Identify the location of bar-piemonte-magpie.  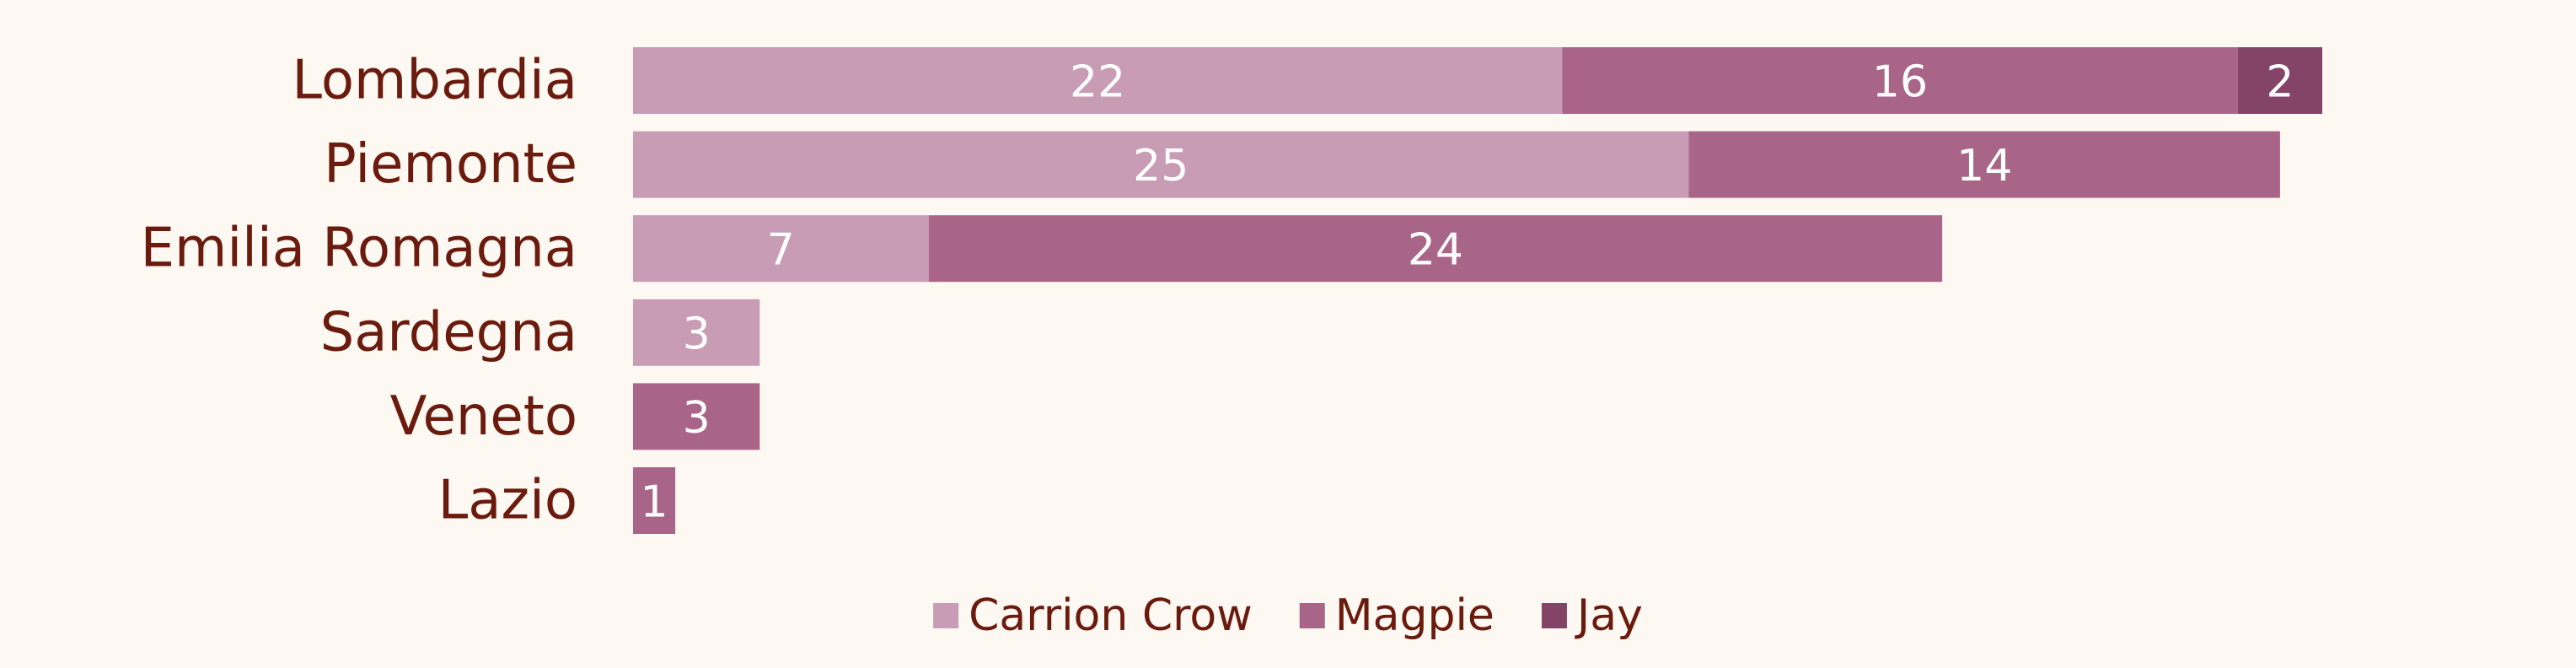
(1984, 164).